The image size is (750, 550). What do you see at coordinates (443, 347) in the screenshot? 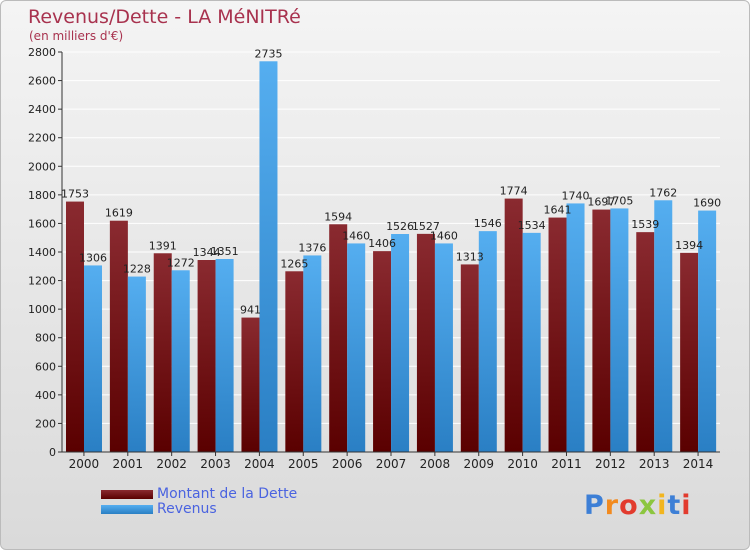
I see `bar-revenus-2008` at bounding box center [443, 347].